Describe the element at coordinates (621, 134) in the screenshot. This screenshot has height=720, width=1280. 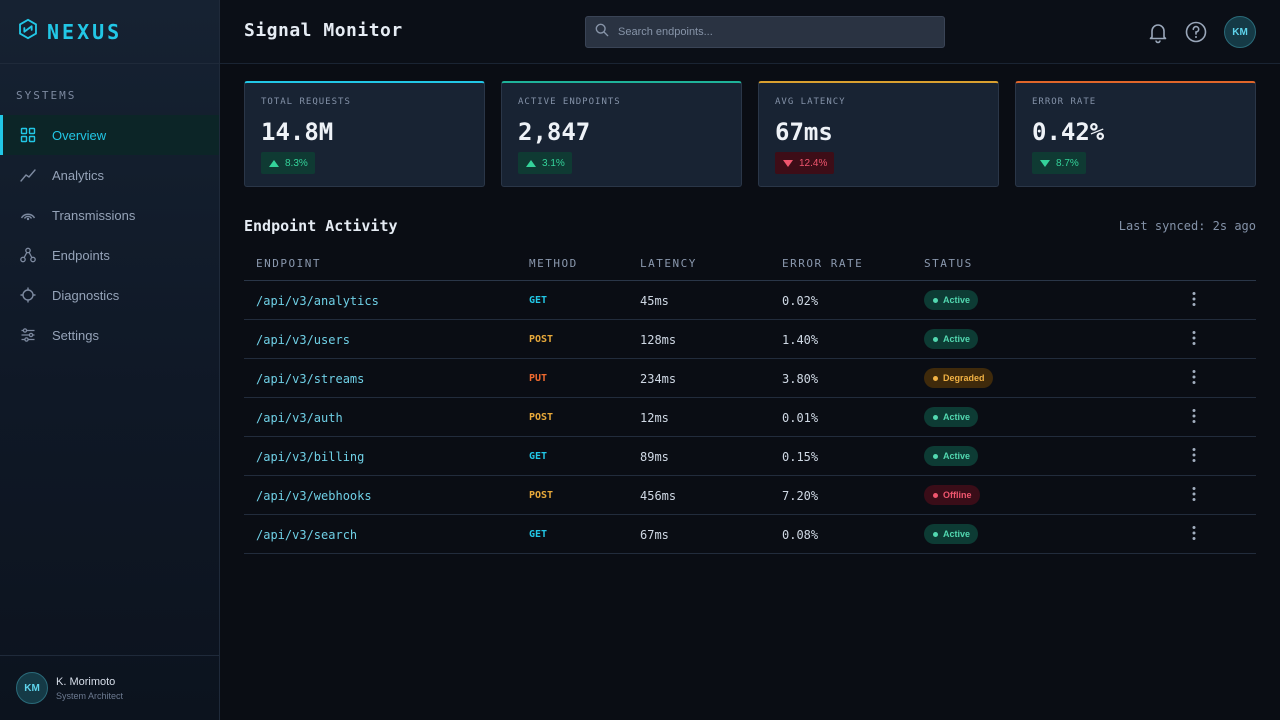
I see `stat-card-active-endpoints: ACTIVE ENDPOINTS 2,847 3.1%` at that location.